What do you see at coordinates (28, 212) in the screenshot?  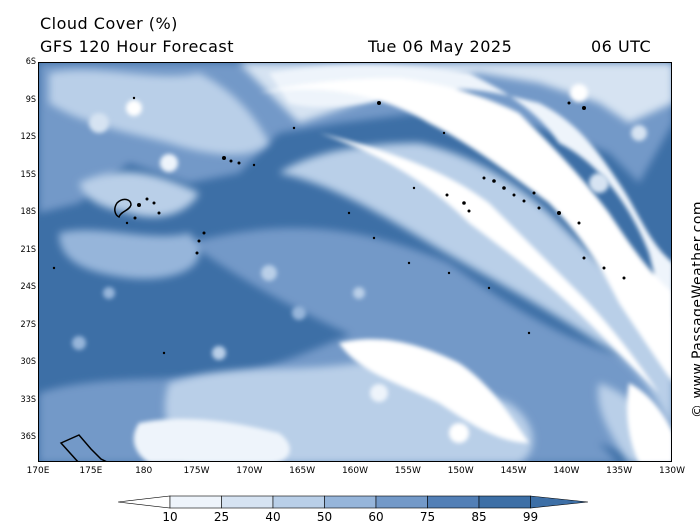 I see `lat-label: 18S` at bounding box center [28, 212].